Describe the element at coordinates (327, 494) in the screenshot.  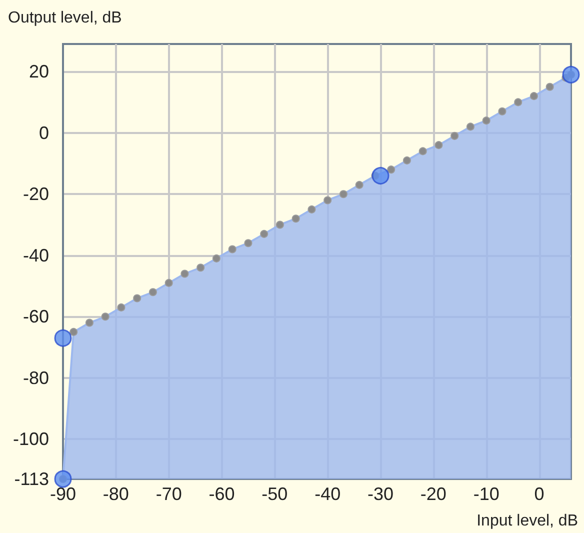
I see `x-tick-label: -40` at that location.